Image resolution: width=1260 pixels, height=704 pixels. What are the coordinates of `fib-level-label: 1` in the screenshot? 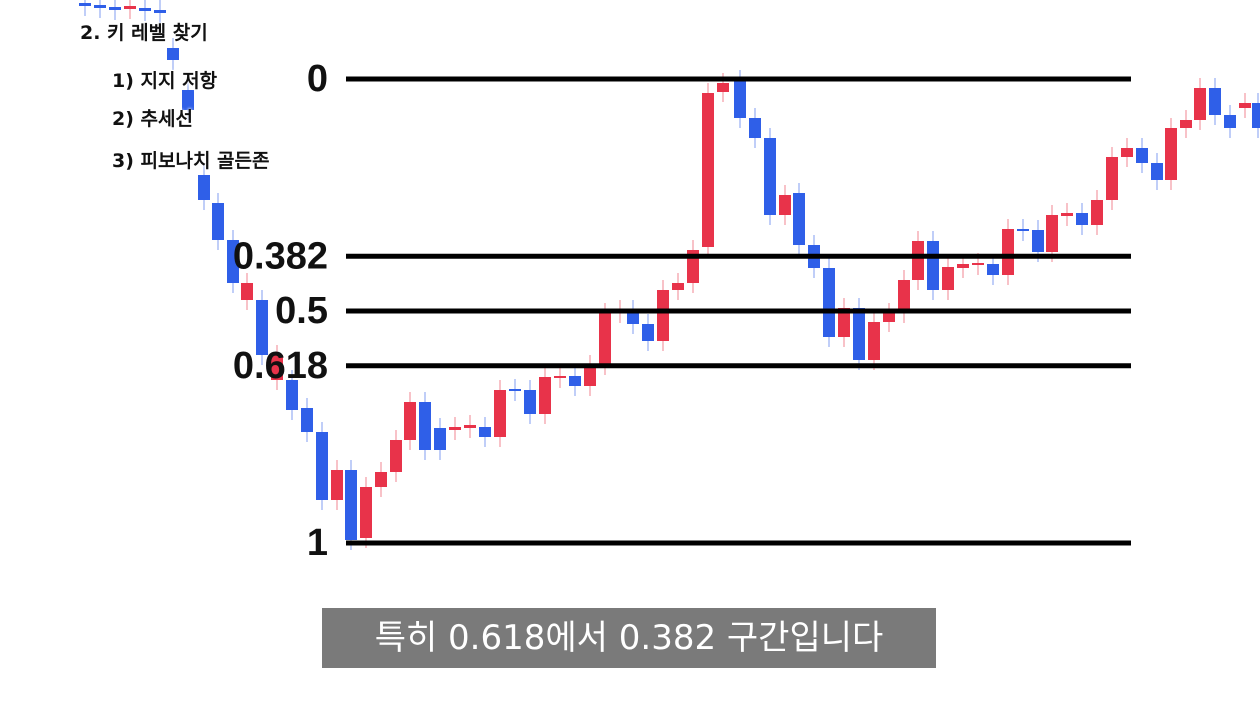 It's located at (317, 543).